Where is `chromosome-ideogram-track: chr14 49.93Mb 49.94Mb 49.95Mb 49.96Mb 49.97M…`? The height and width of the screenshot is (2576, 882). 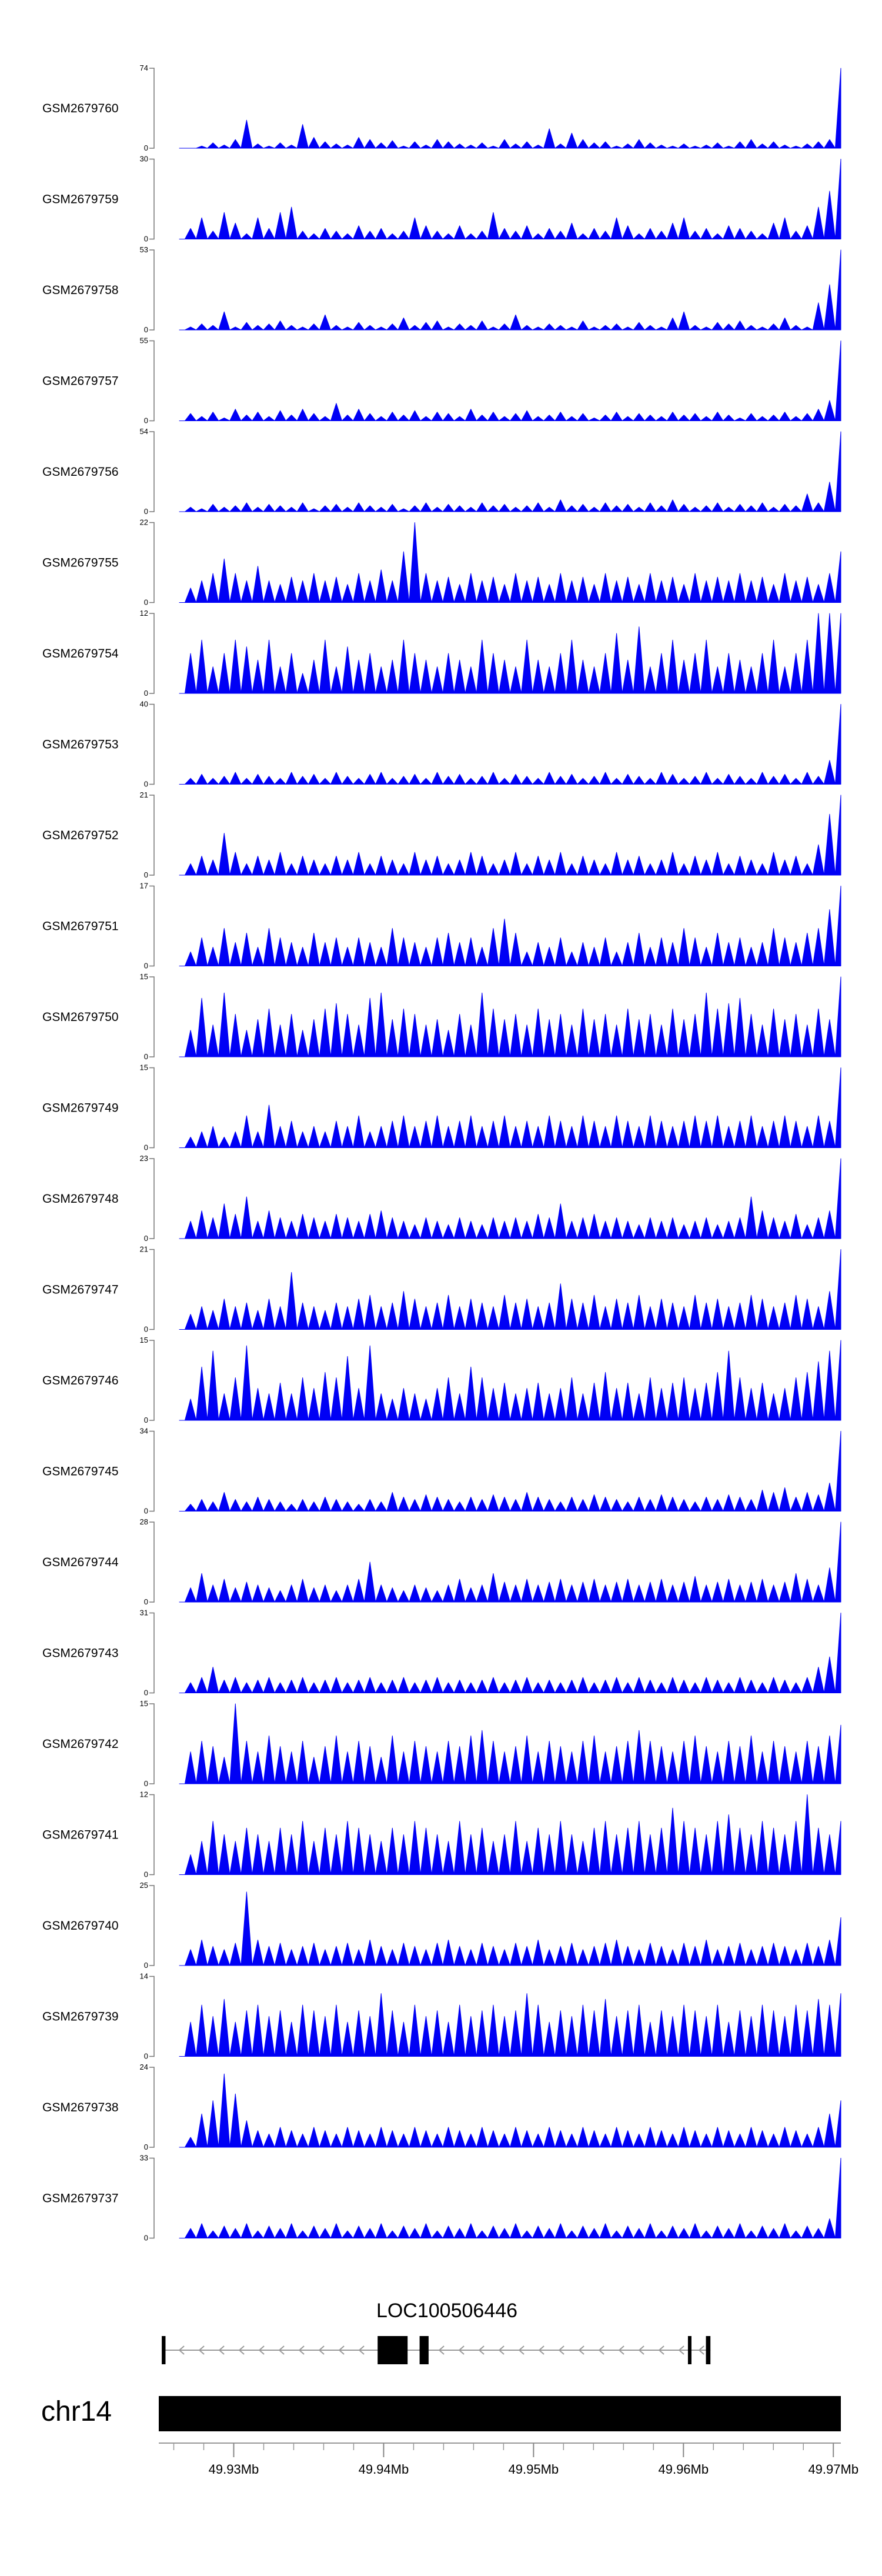
chromosome-ideogram-track: chr14 49.93Mb 49.94Mb 49.95Mb 49.96Mb 49.97M… is located at coordinates (449, 2436).